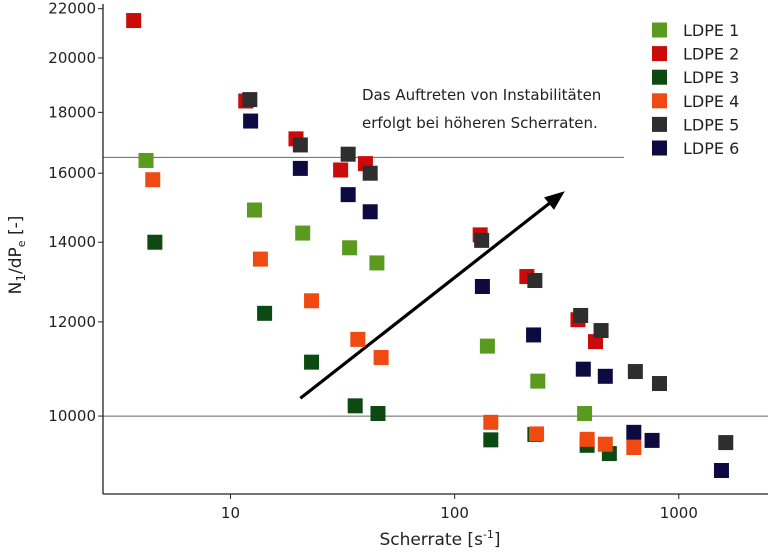 This screenshot has width=768, height=553. Describe the element at coordinates (72, 322) in the screenshot. I see `y-tick-label: 12000` at that location.